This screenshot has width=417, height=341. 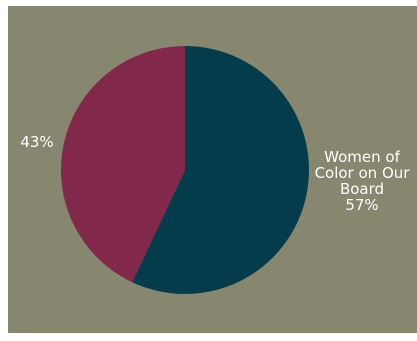 I want to click on data-label-1: 43%, so click(x=36, y=142).